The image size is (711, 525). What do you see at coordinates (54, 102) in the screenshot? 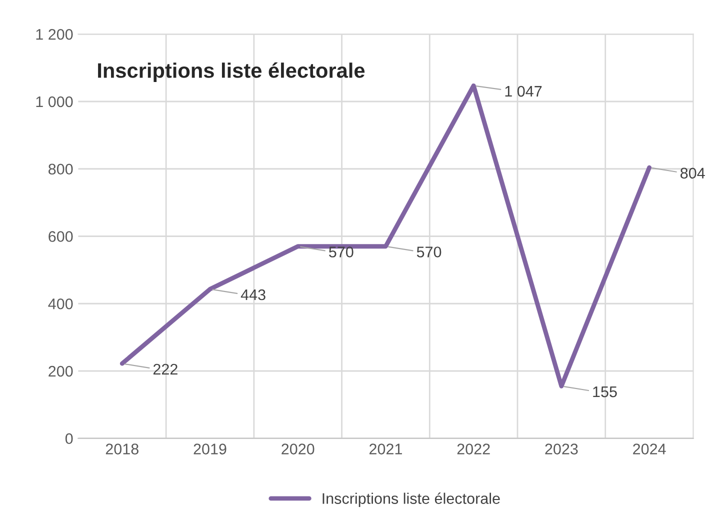
I see `y-tick-label: 1 000` at bounding box center [54, 102].